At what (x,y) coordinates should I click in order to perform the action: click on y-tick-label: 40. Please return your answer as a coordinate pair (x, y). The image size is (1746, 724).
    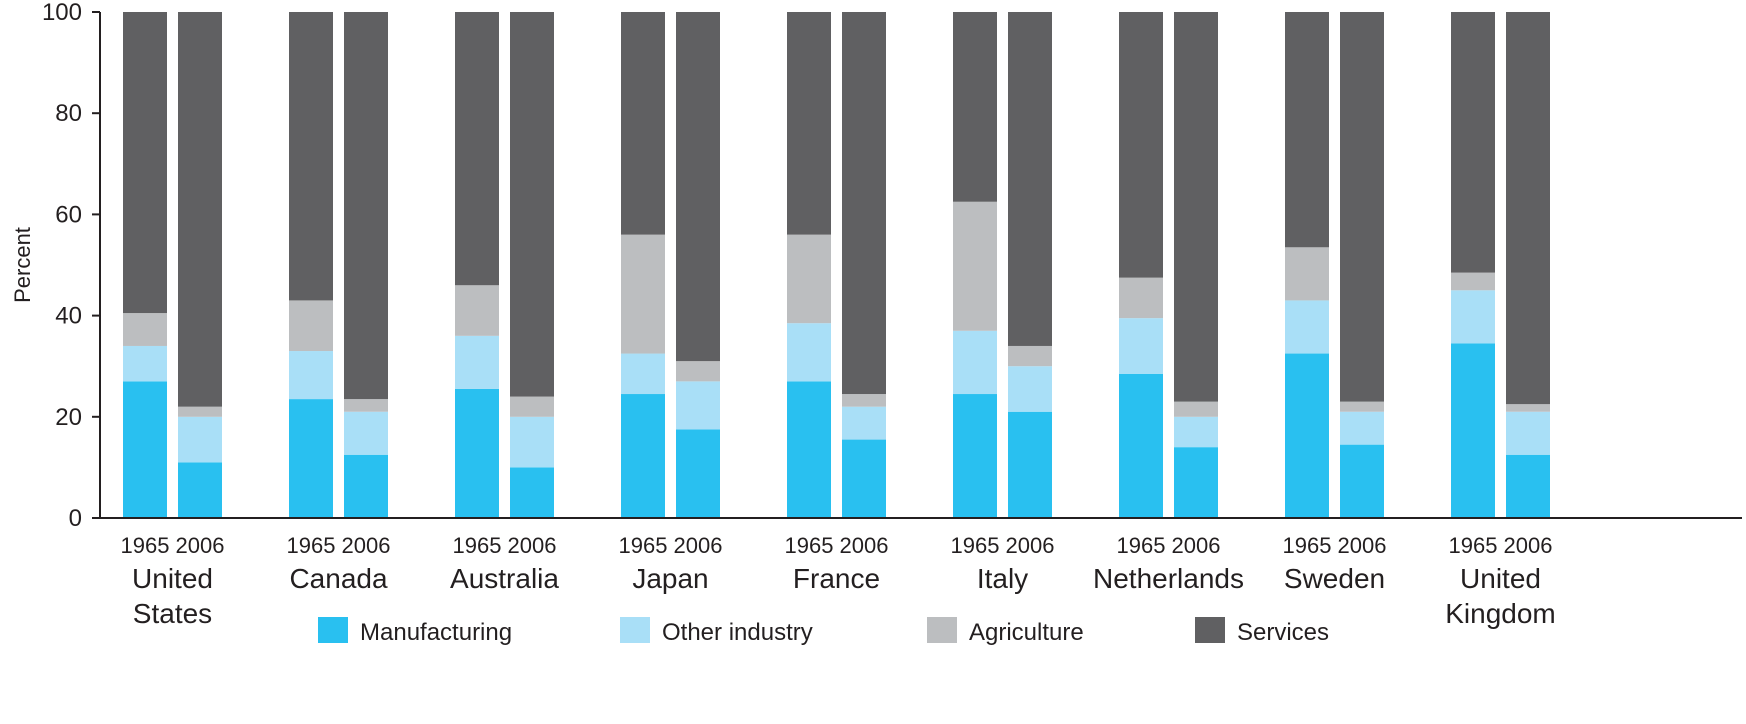
    Looking at the image, I should click on (68, 316).